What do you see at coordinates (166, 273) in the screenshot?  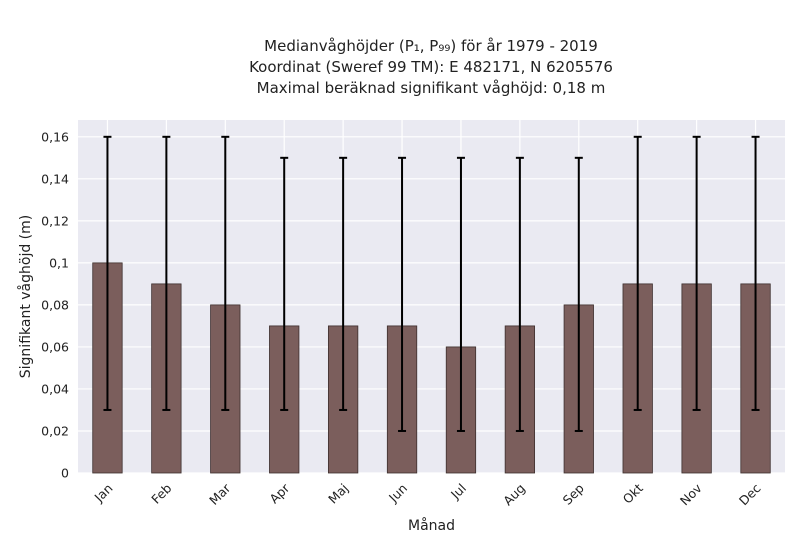 I see `error-bar-feb` at bounding box center [166, 273].